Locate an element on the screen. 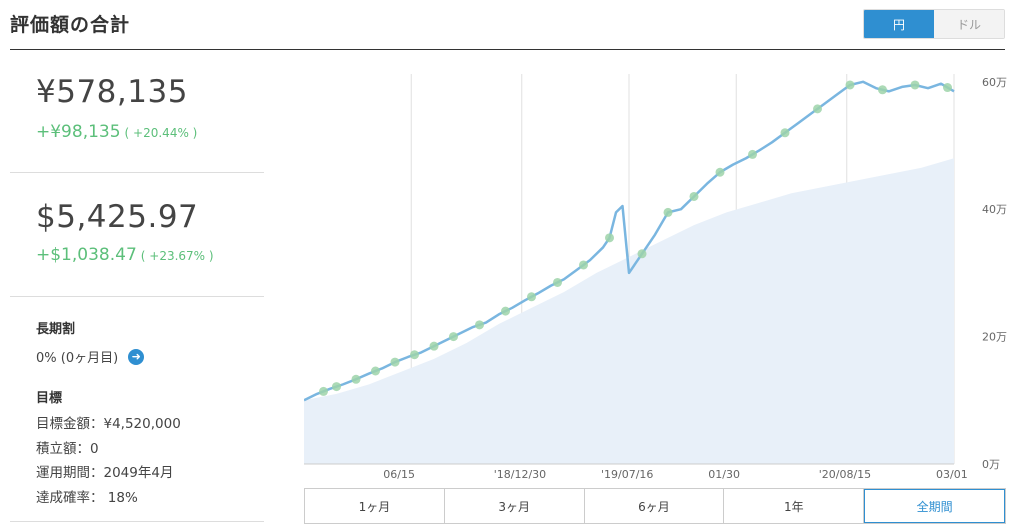 The image size is (1024, 532). y-tick-label: 20万 is located at coordinates (994, 337).